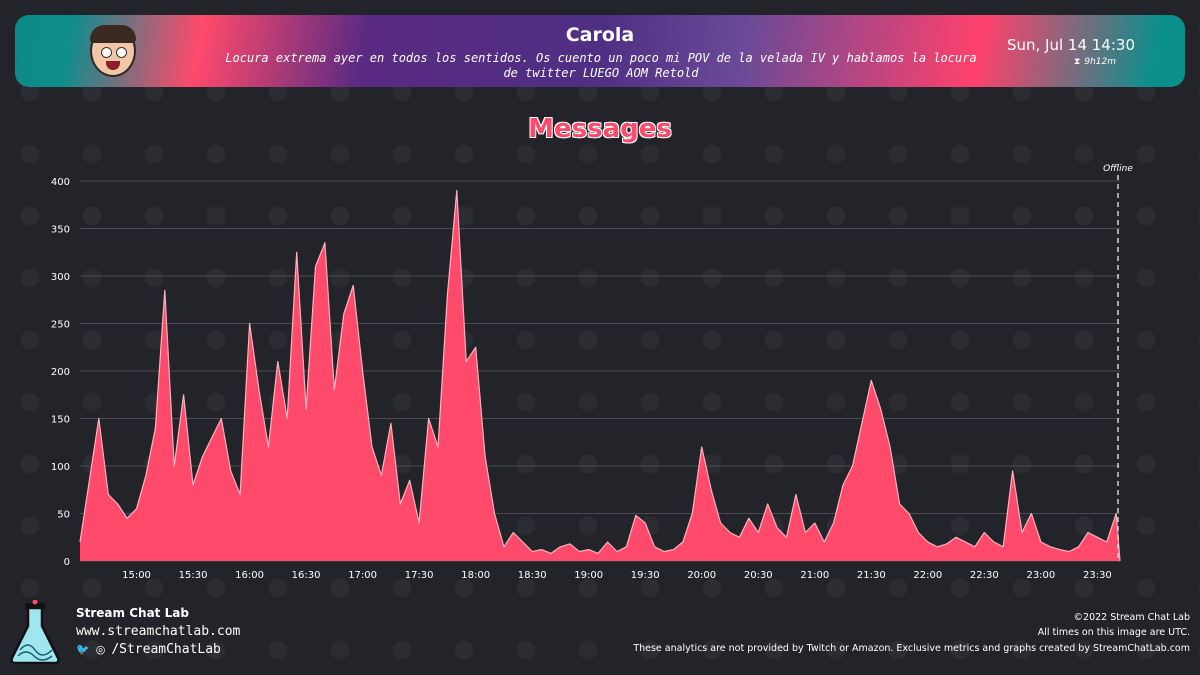  What do you see at coordinates (249, 575) in the screenshot?
I see `x-tick-label: 16:00` at bounding box center [249, 575].